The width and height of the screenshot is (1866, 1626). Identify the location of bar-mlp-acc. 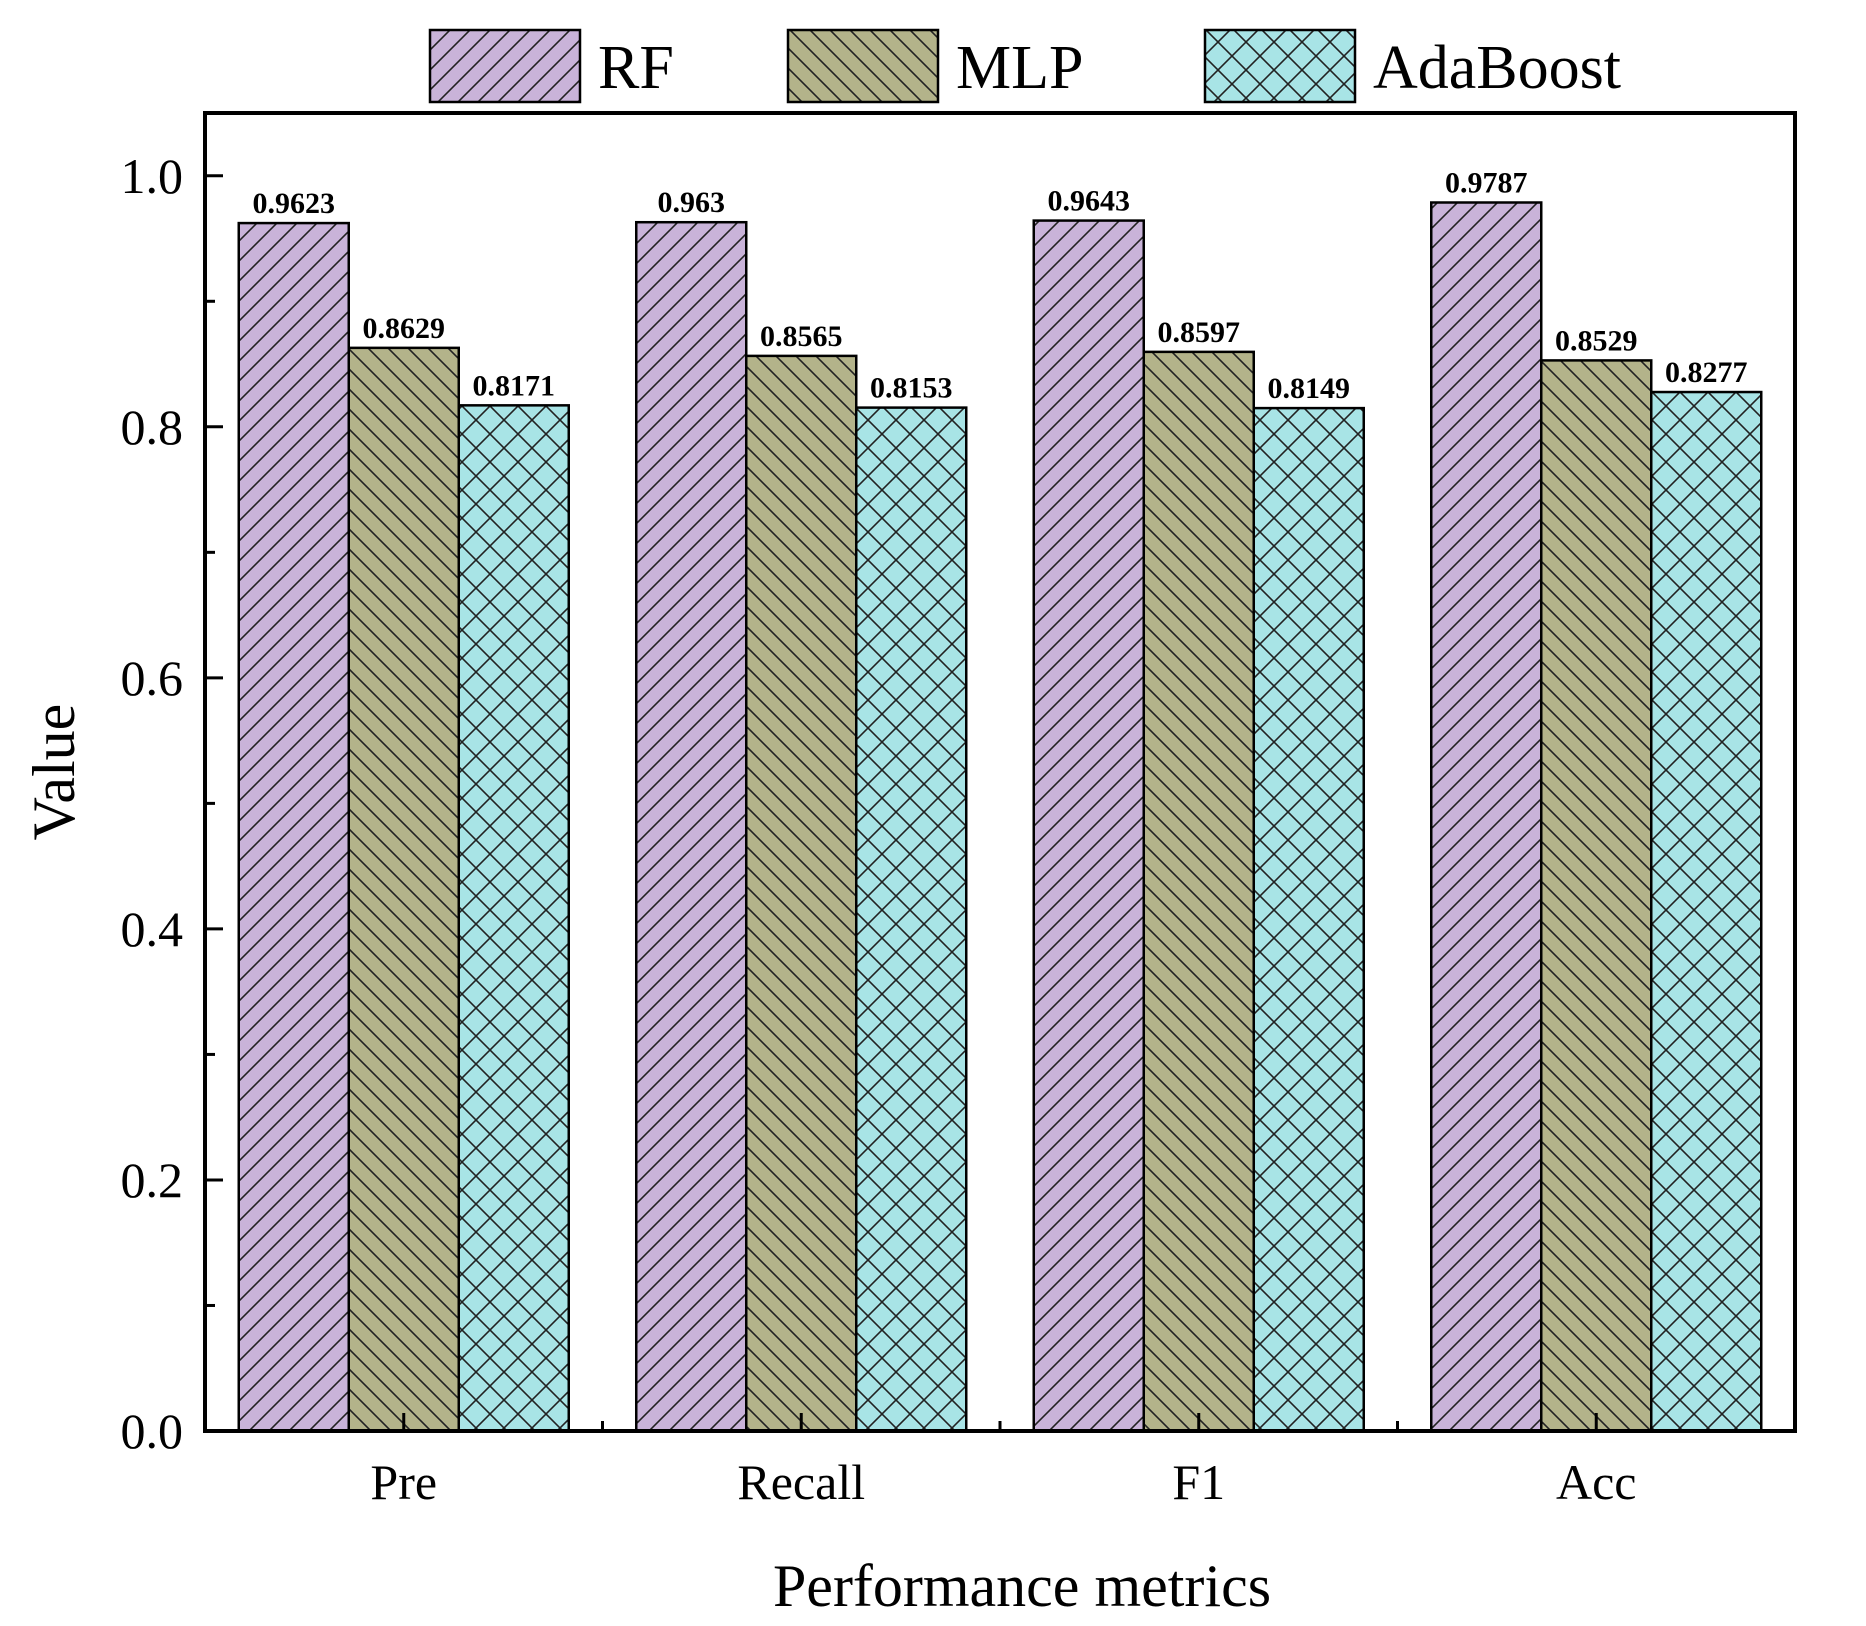
(1596, 896).